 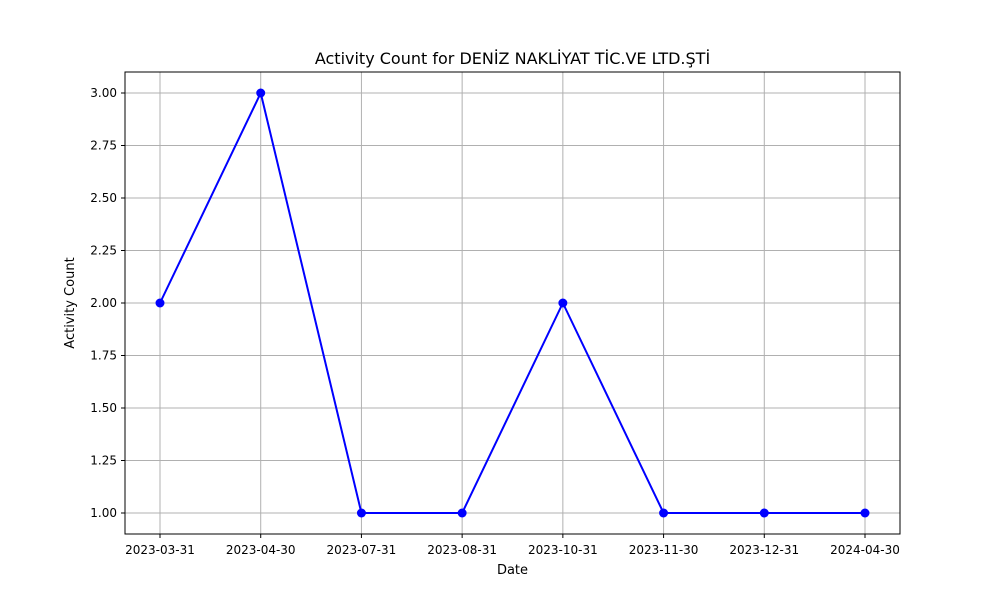 I want to click on x-tick-label: 2023-12-31, so click(x=764, y=550).